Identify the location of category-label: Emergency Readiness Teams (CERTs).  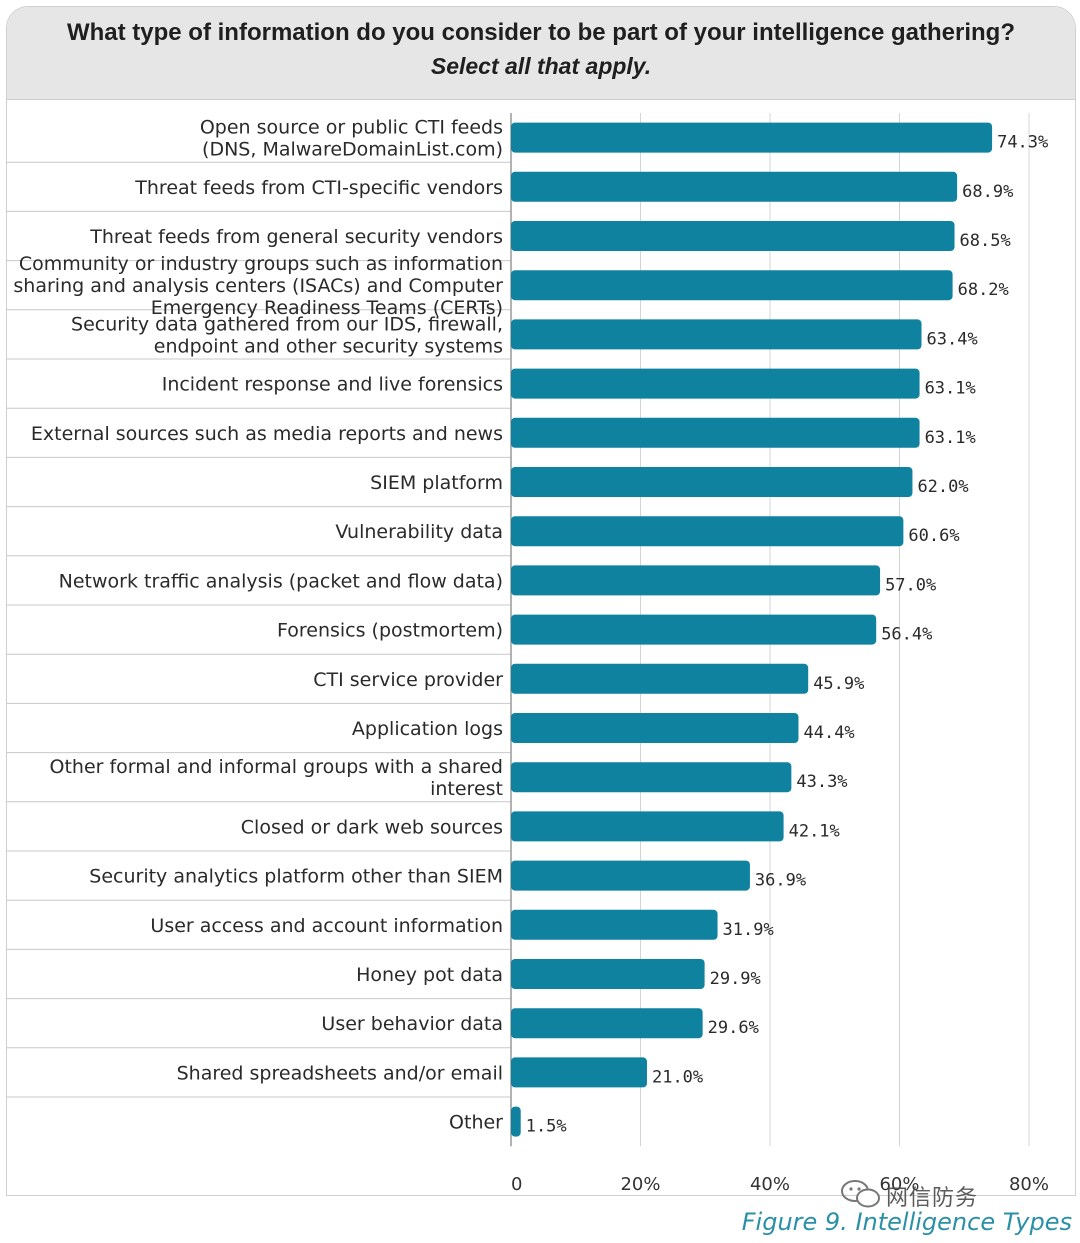
(327, 308).